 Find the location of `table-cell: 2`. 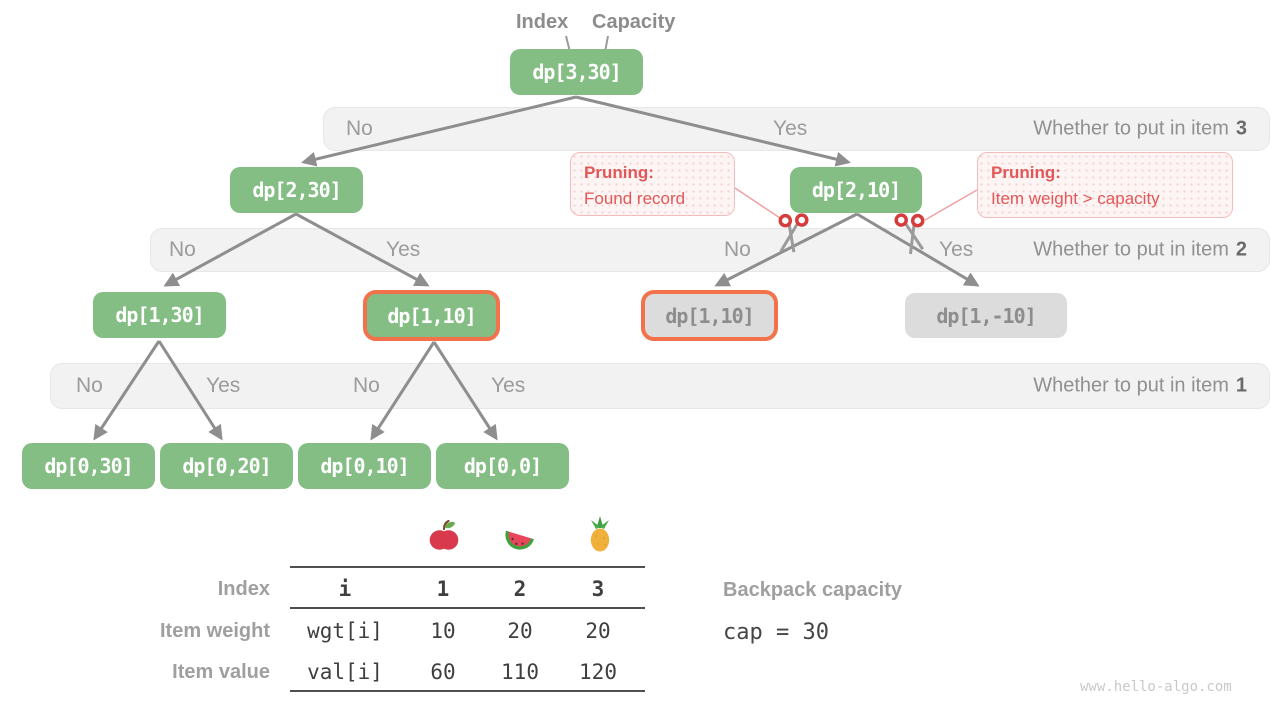

table-cell: 2 is located at coordinates (520, 589).